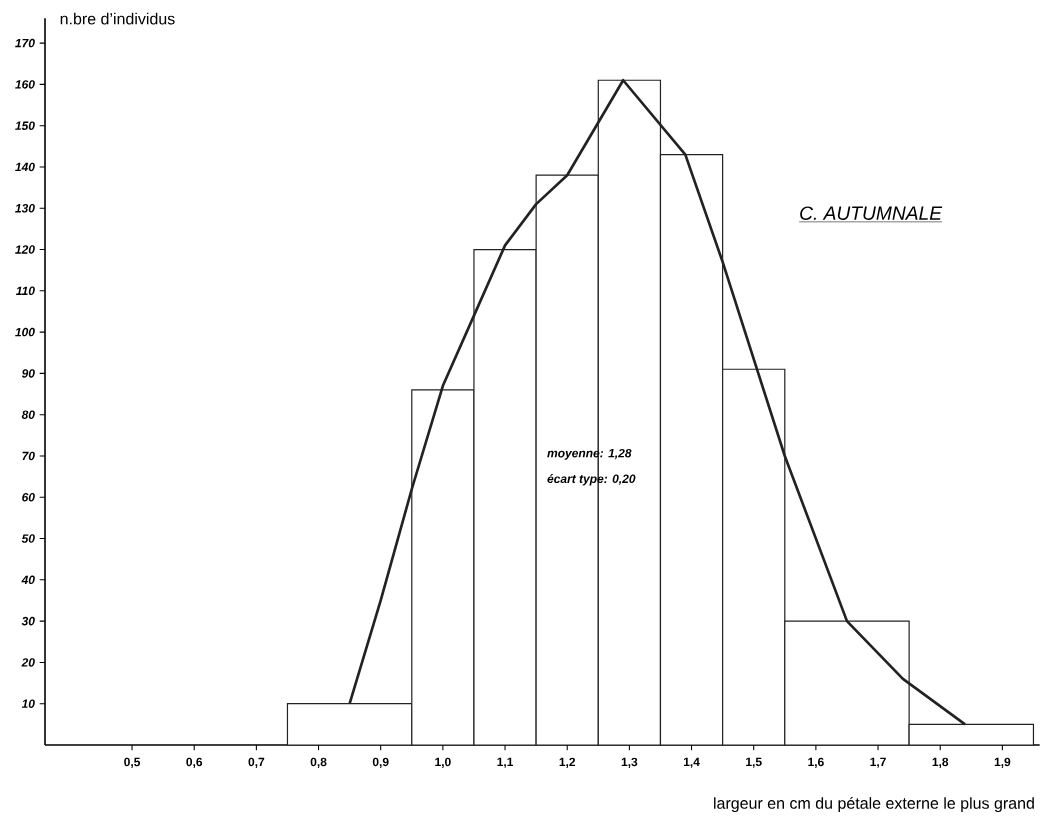 This screenshot has height=816, width=1055. What do you see at coordinates (25, 290) in the screenshot?
I see `y-tick-label: 110` at bounding box center [25, 290].